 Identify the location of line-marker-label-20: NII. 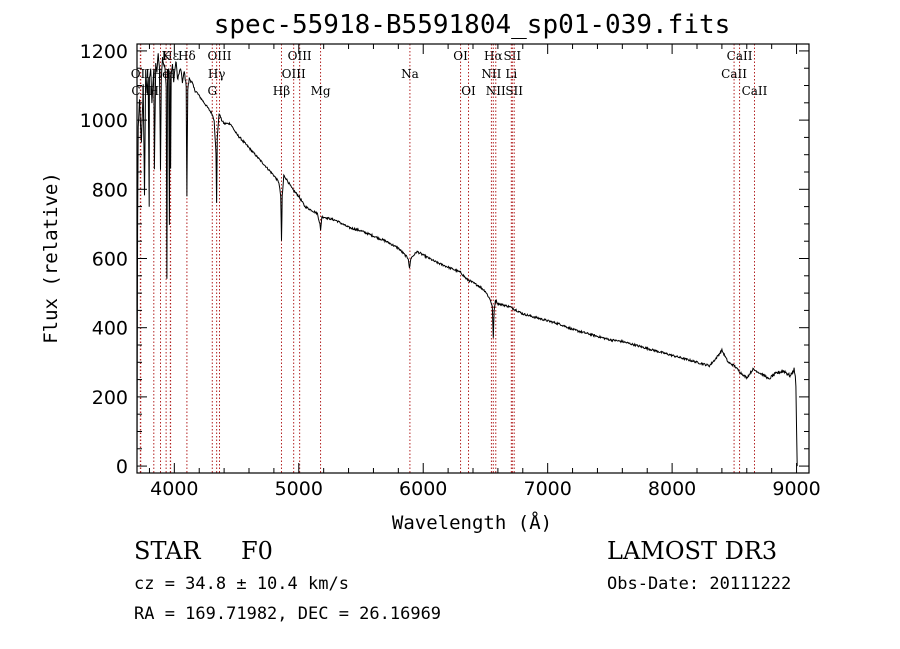
(491, 74).